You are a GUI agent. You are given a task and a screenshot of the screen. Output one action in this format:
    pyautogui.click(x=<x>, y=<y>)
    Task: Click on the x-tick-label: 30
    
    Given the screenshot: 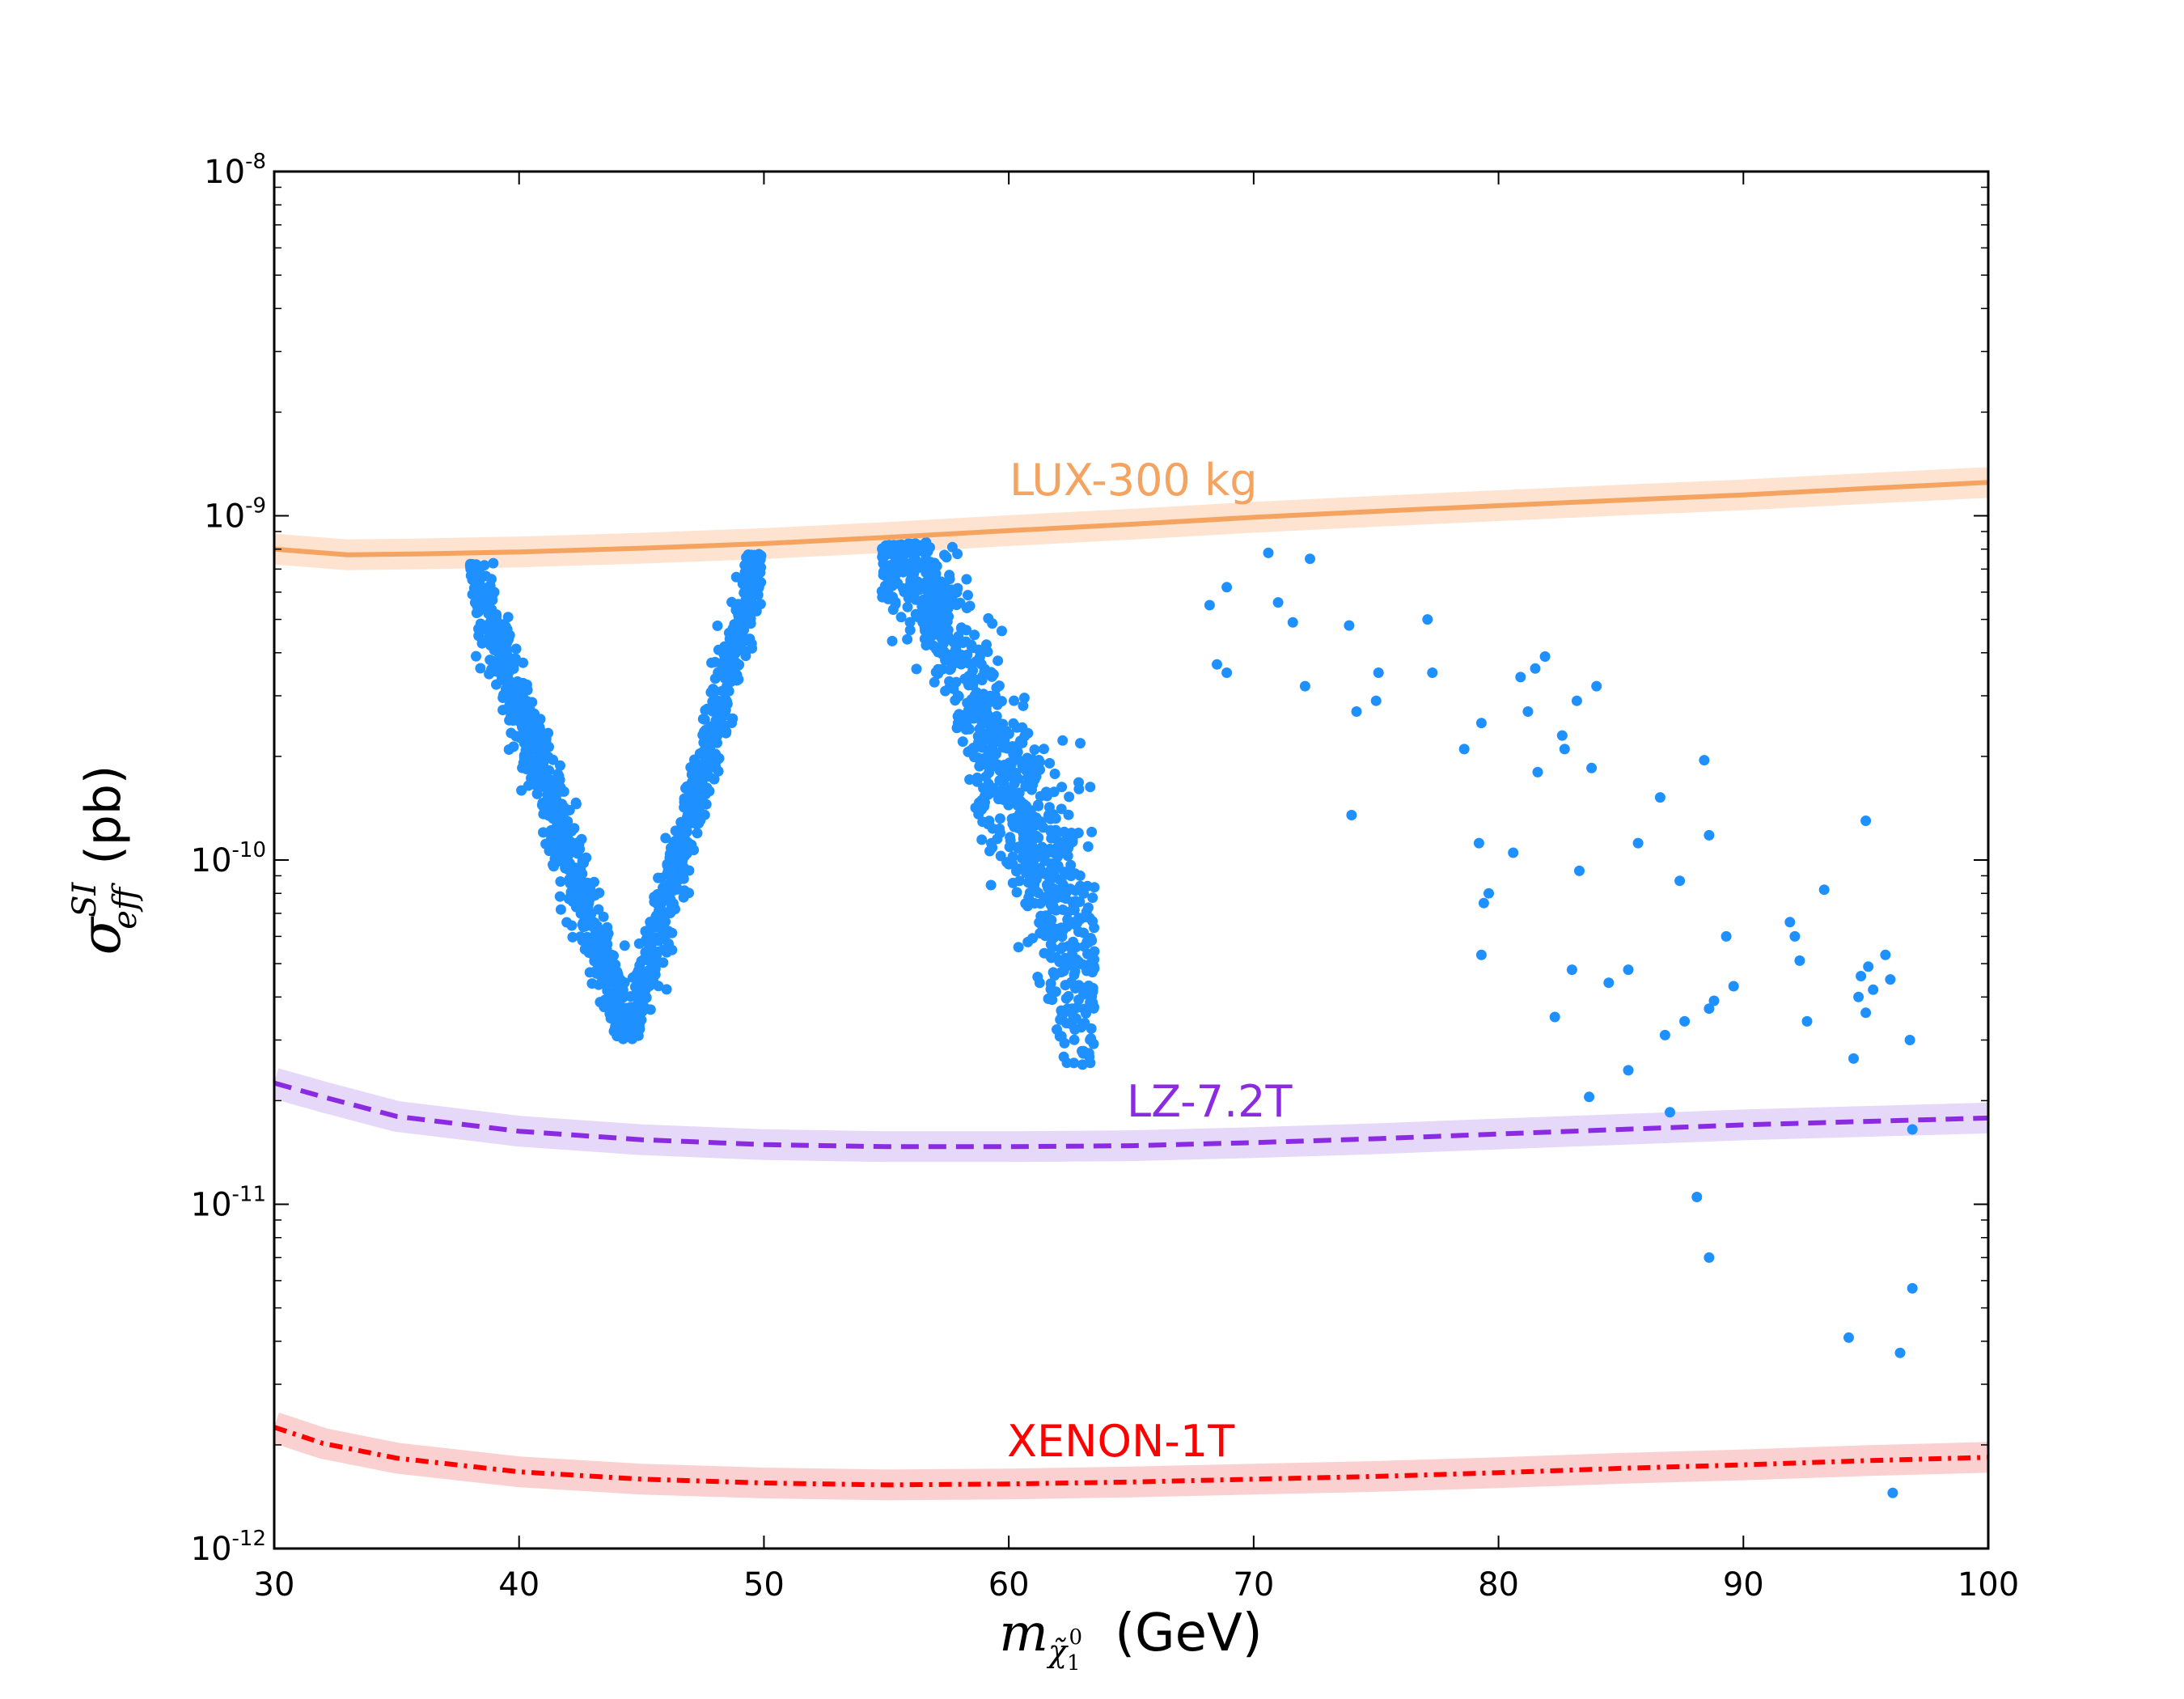 What is the action you would take?
    pyautogui.click(x=274, y=1585)
    